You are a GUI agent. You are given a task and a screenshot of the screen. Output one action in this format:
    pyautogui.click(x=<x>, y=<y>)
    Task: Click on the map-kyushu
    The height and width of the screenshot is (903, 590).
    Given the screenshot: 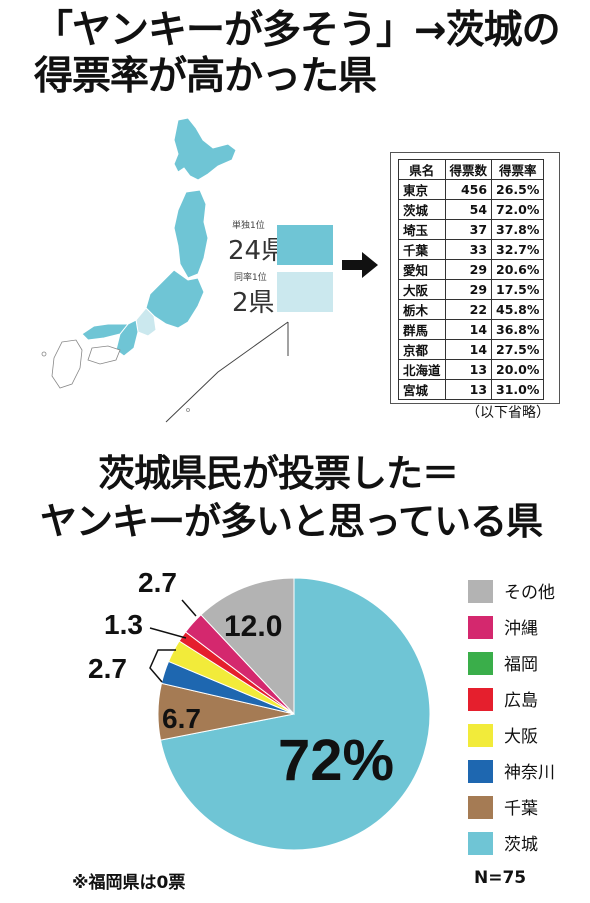 What is the action you would take?
    pyautogui.click(x=67, y=364)
    